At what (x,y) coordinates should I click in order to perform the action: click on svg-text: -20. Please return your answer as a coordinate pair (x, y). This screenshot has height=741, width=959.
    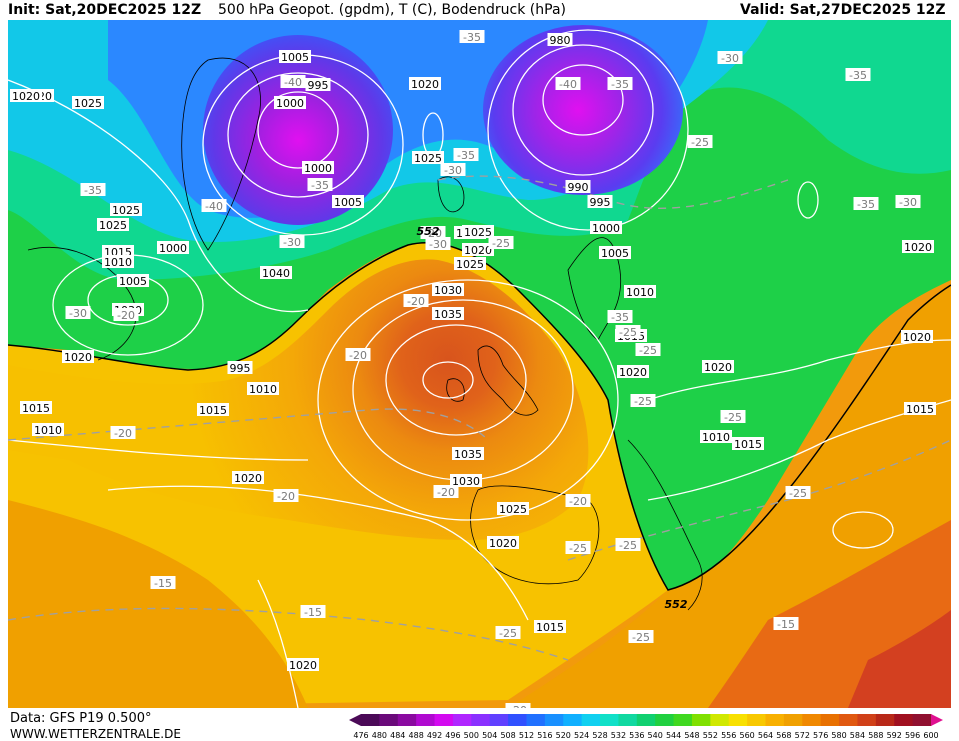
    Looking at the image, I should click on (578, 501).